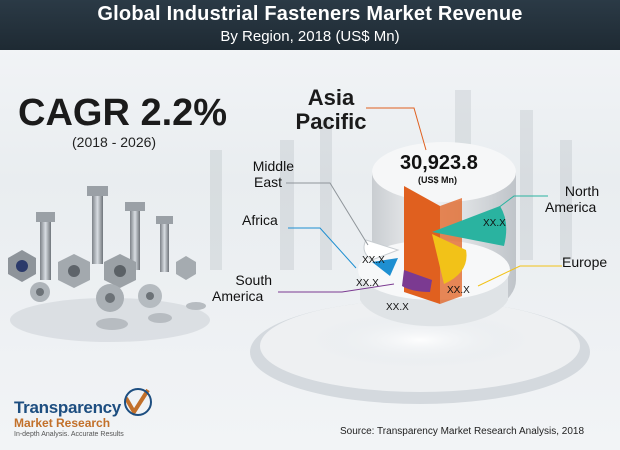  I want to click on slice-north-america, so click(469, 226).